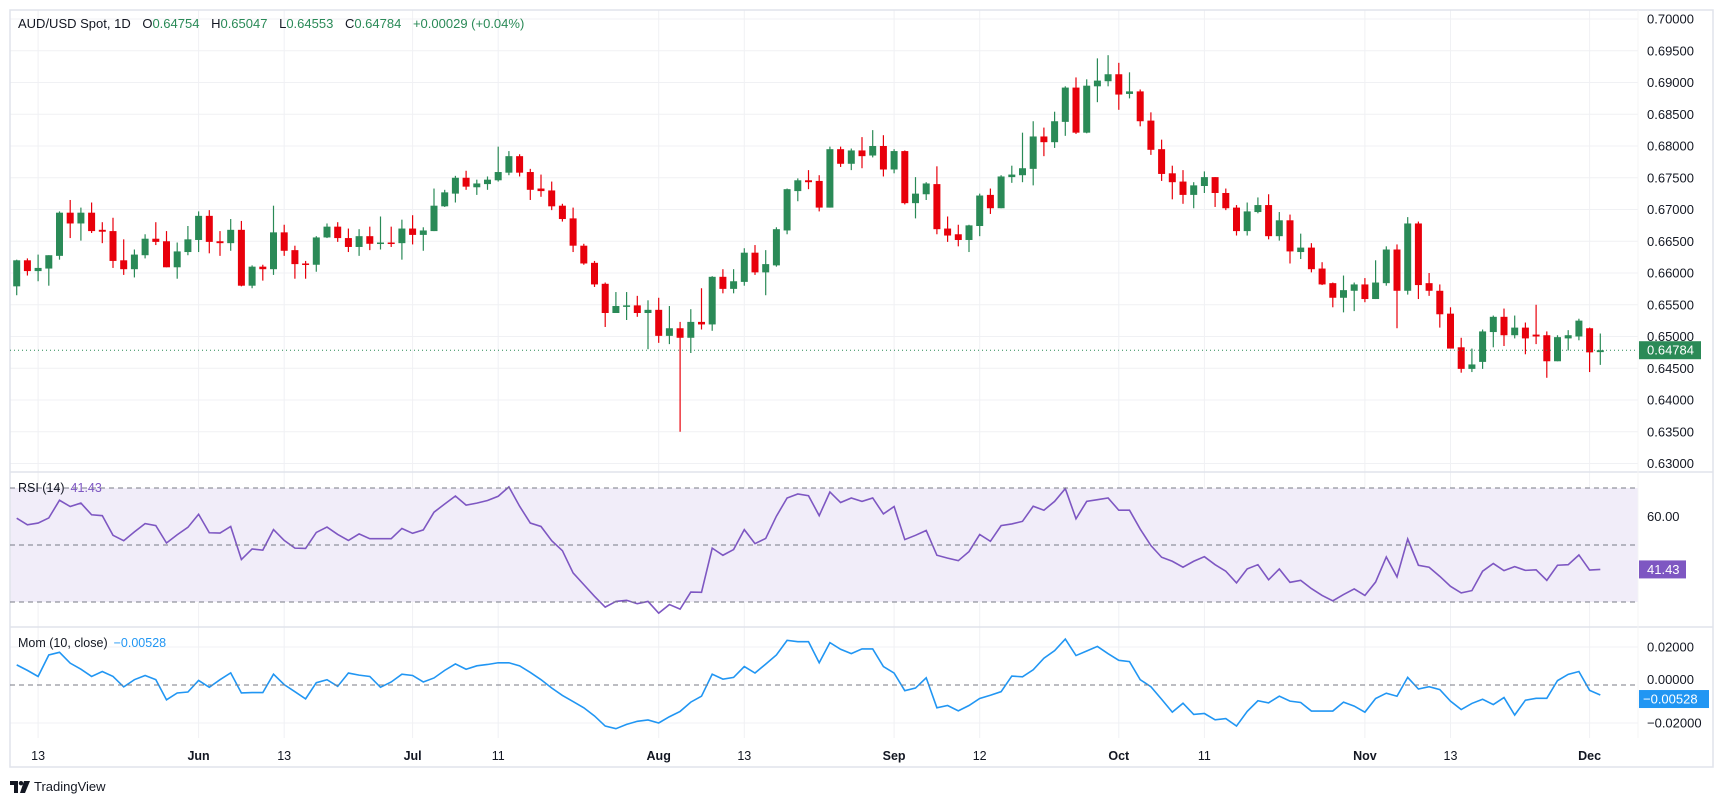 Image resolution: width=1723 pixels, height=803 pixels. I want to click on price-axis-label: 0.65000, so click(1670, 336).